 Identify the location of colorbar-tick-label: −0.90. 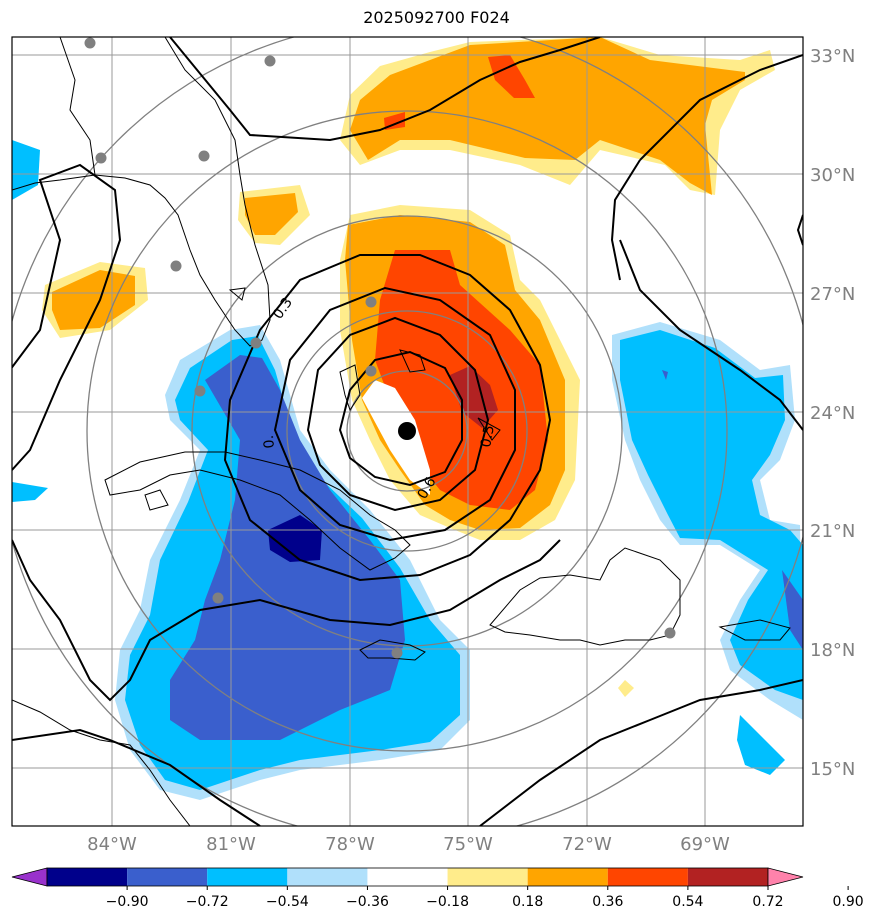
(127, 902).